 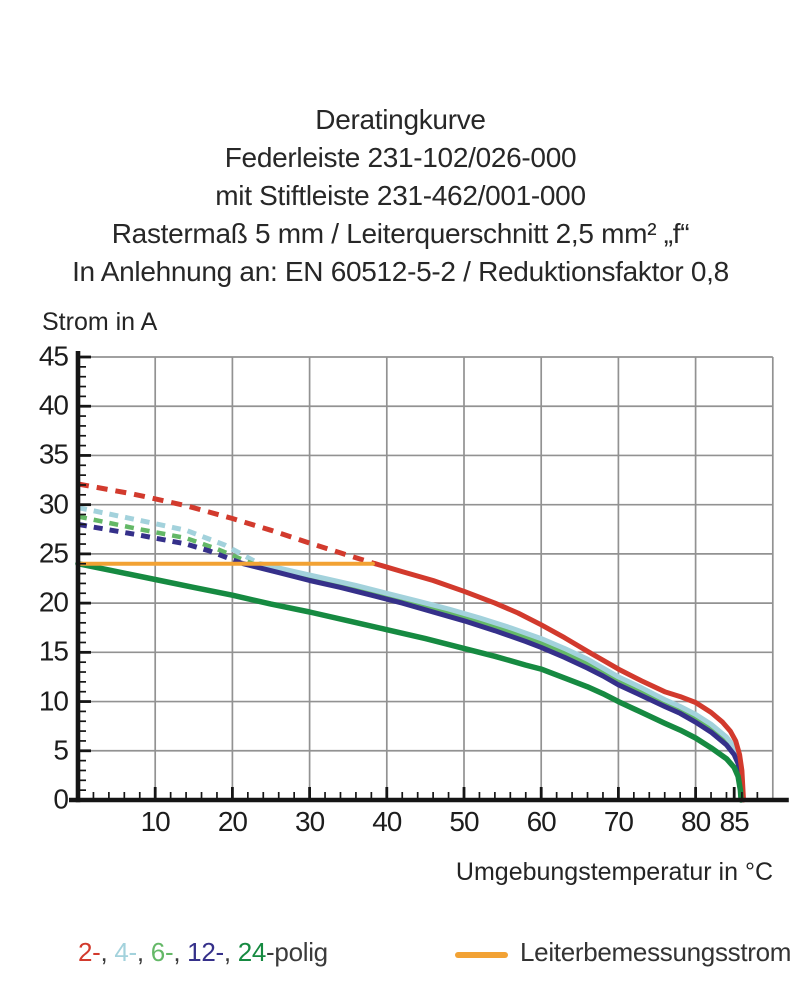 I want to click on legend-pole-item: 4-, so click(x=125, y=952).